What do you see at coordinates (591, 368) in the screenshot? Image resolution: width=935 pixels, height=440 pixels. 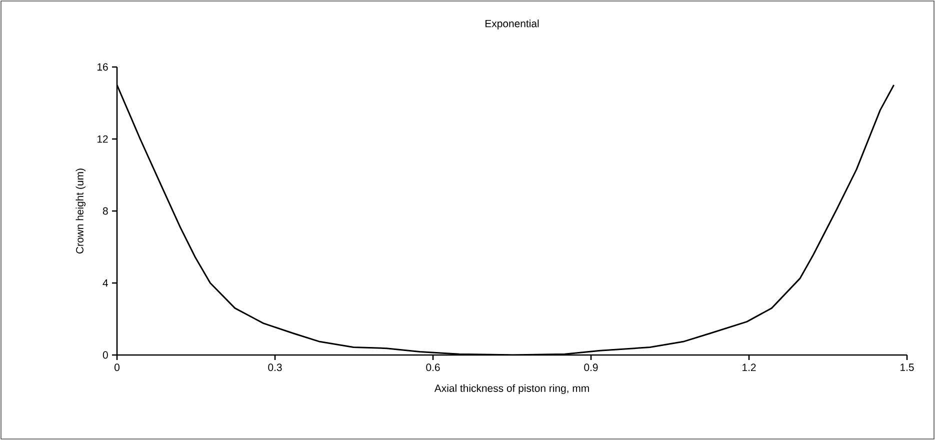 I see `x-tick-label: 0.9` at bounding box center [591, 368].